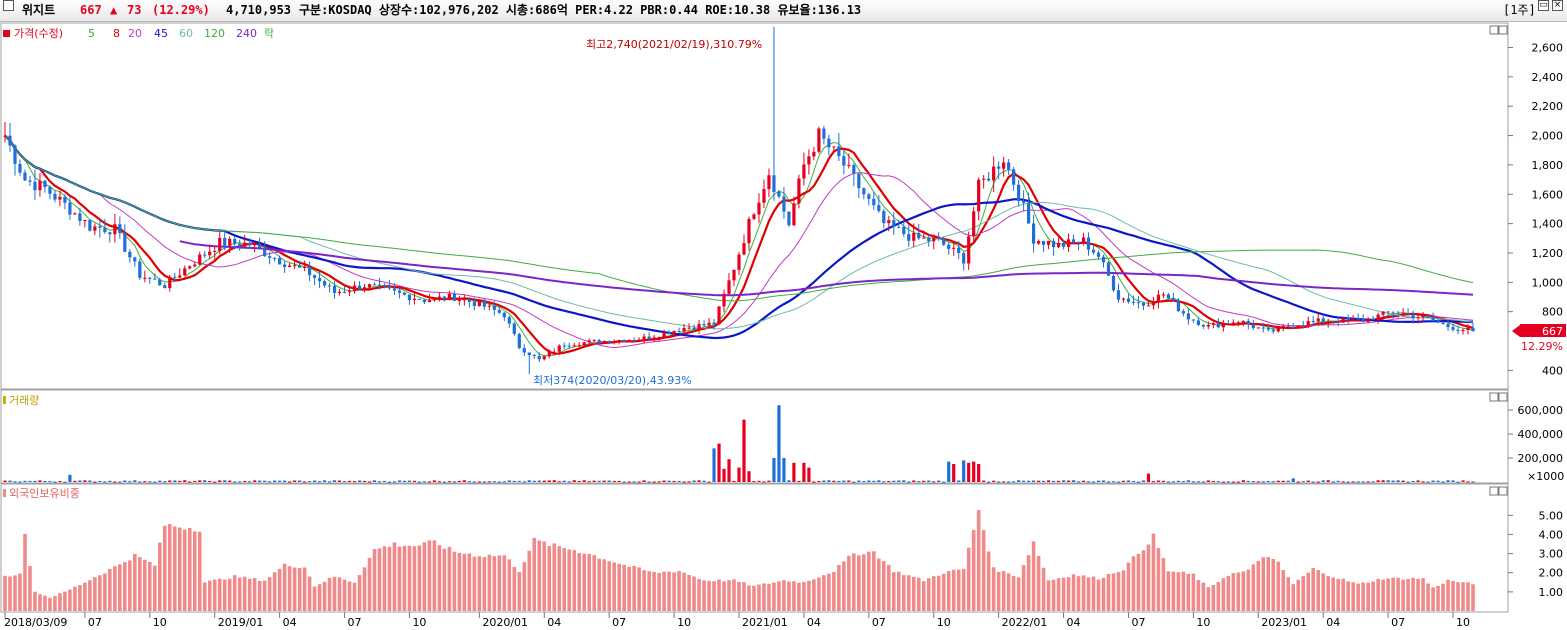 The width and height of the screenshot is (1567, 630). Describe the element at coordinates (38, 33) in the screenshot. I see `legend-price-label: 가격(수정)` at that location.